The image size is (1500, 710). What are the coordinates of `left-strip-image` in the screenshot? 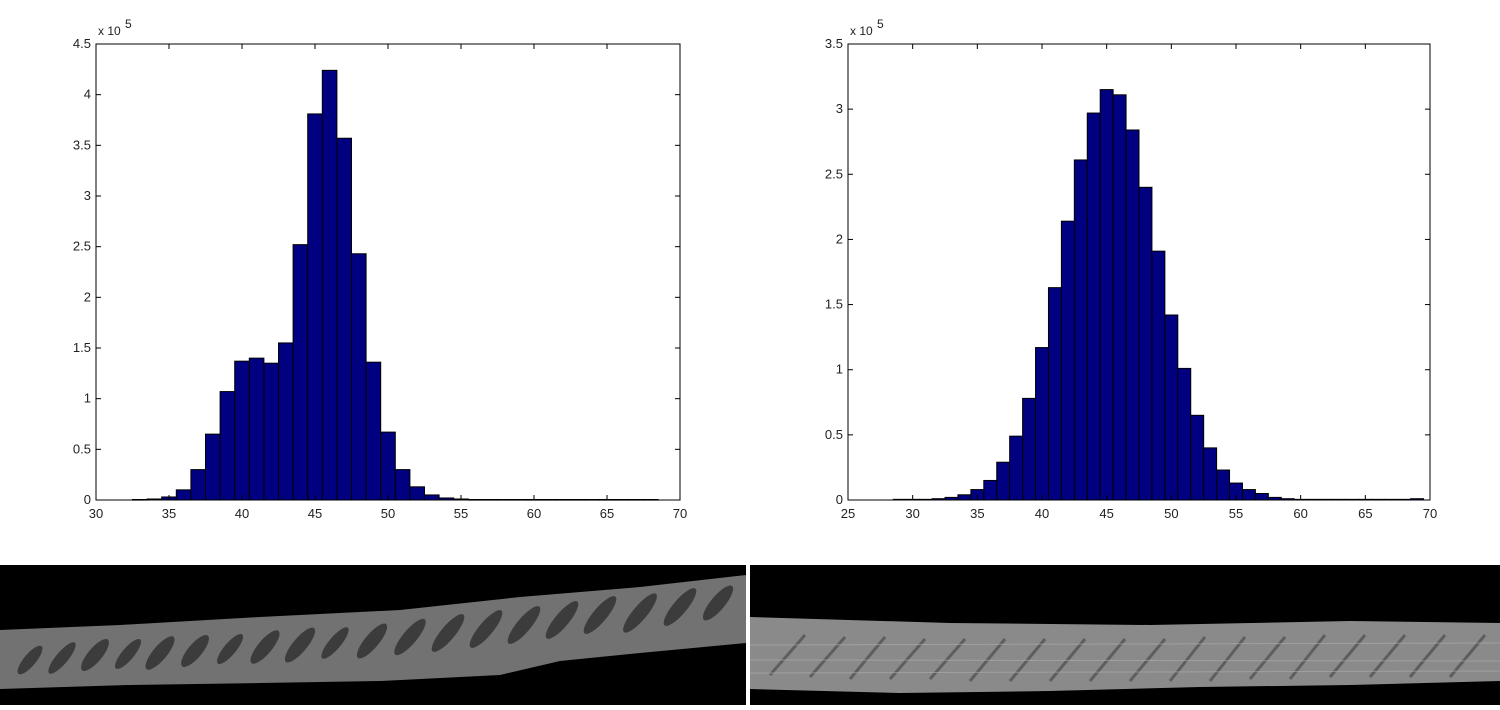 It's located at (373, 635).